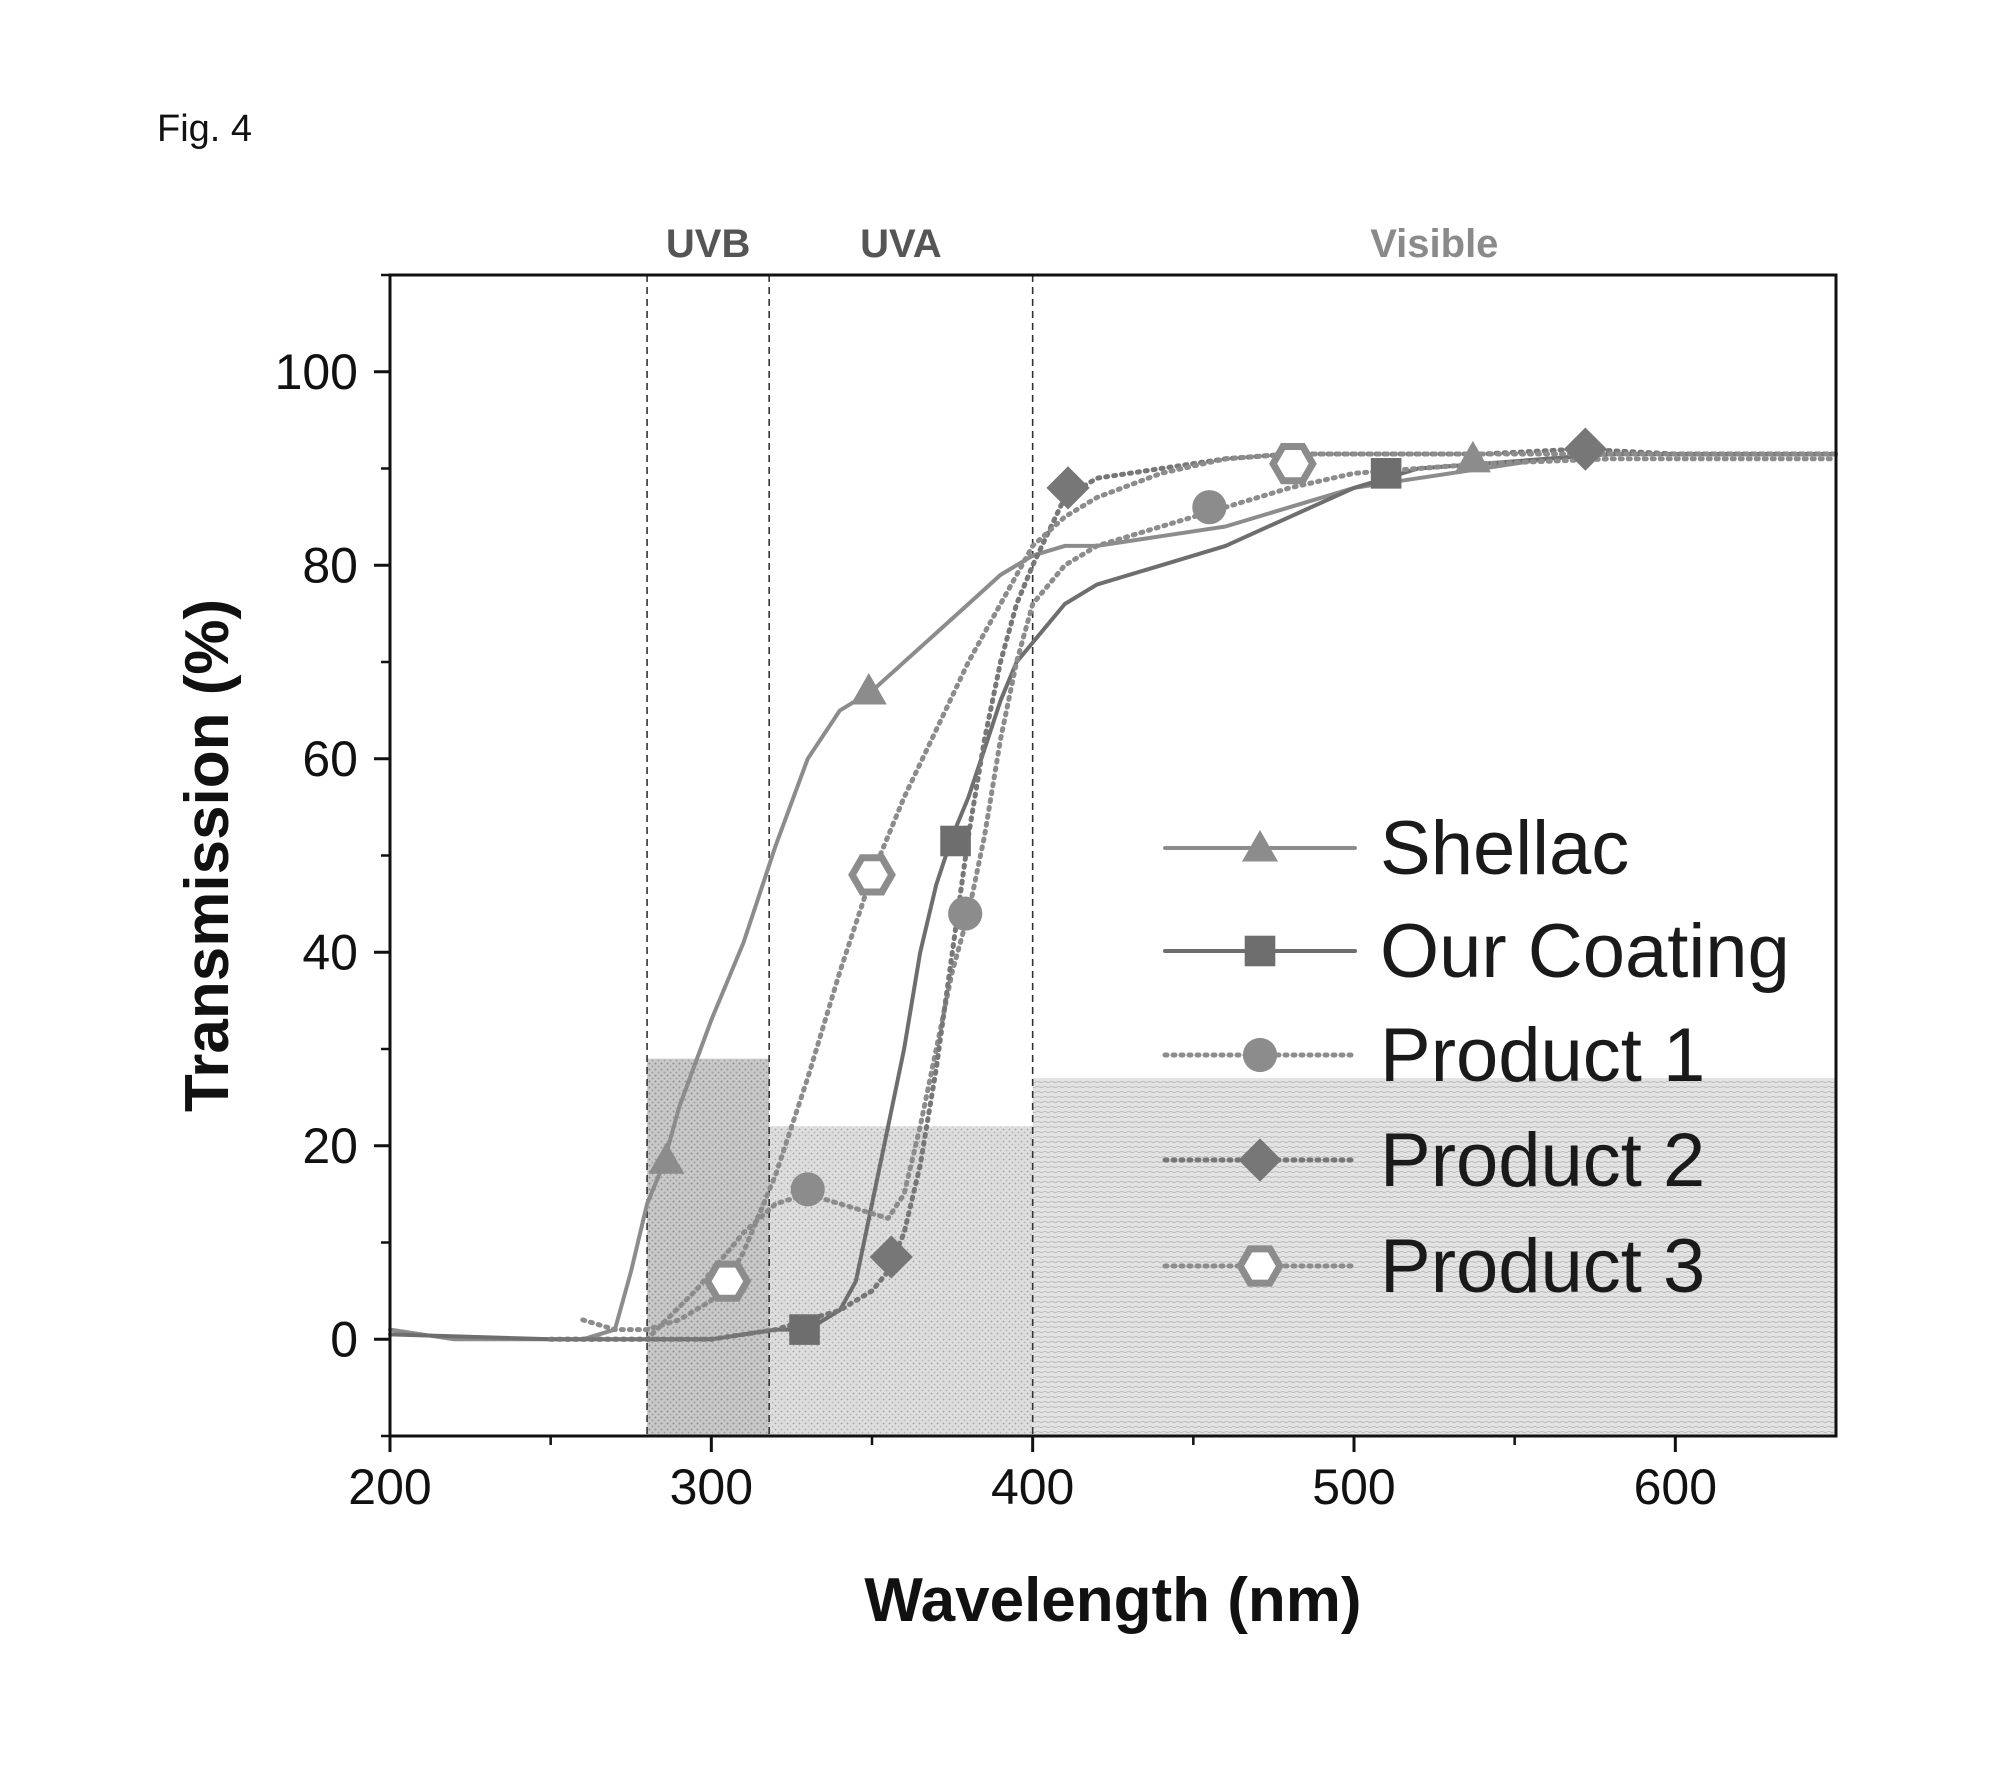 This screenshot has height=1777, width=2011. Describe the element at coordinates (1542, 1055) in the screenshot. I see `legend-label-2: Product 1` at that location.